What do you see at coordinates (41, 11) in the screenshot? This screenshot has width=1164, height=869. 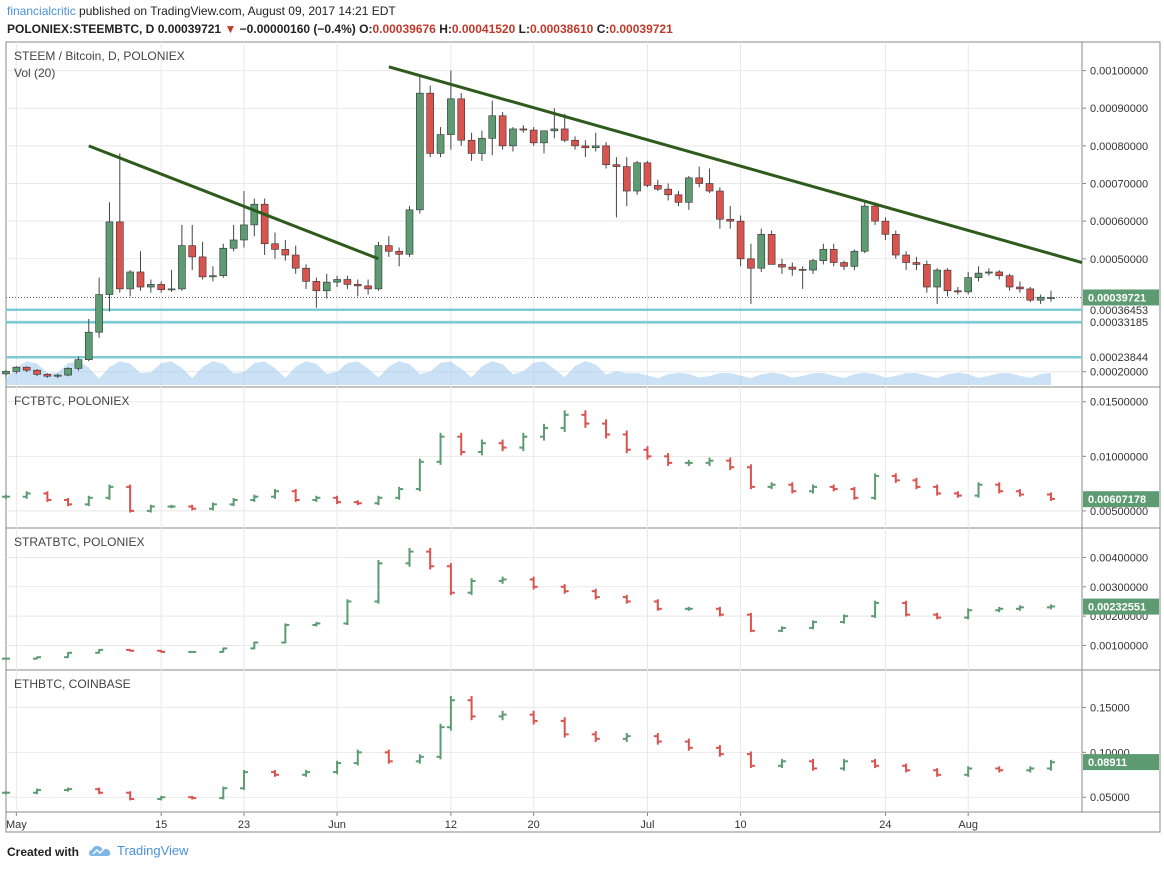 I see `author-link: financialcritic` at bounding box center [41, 11].